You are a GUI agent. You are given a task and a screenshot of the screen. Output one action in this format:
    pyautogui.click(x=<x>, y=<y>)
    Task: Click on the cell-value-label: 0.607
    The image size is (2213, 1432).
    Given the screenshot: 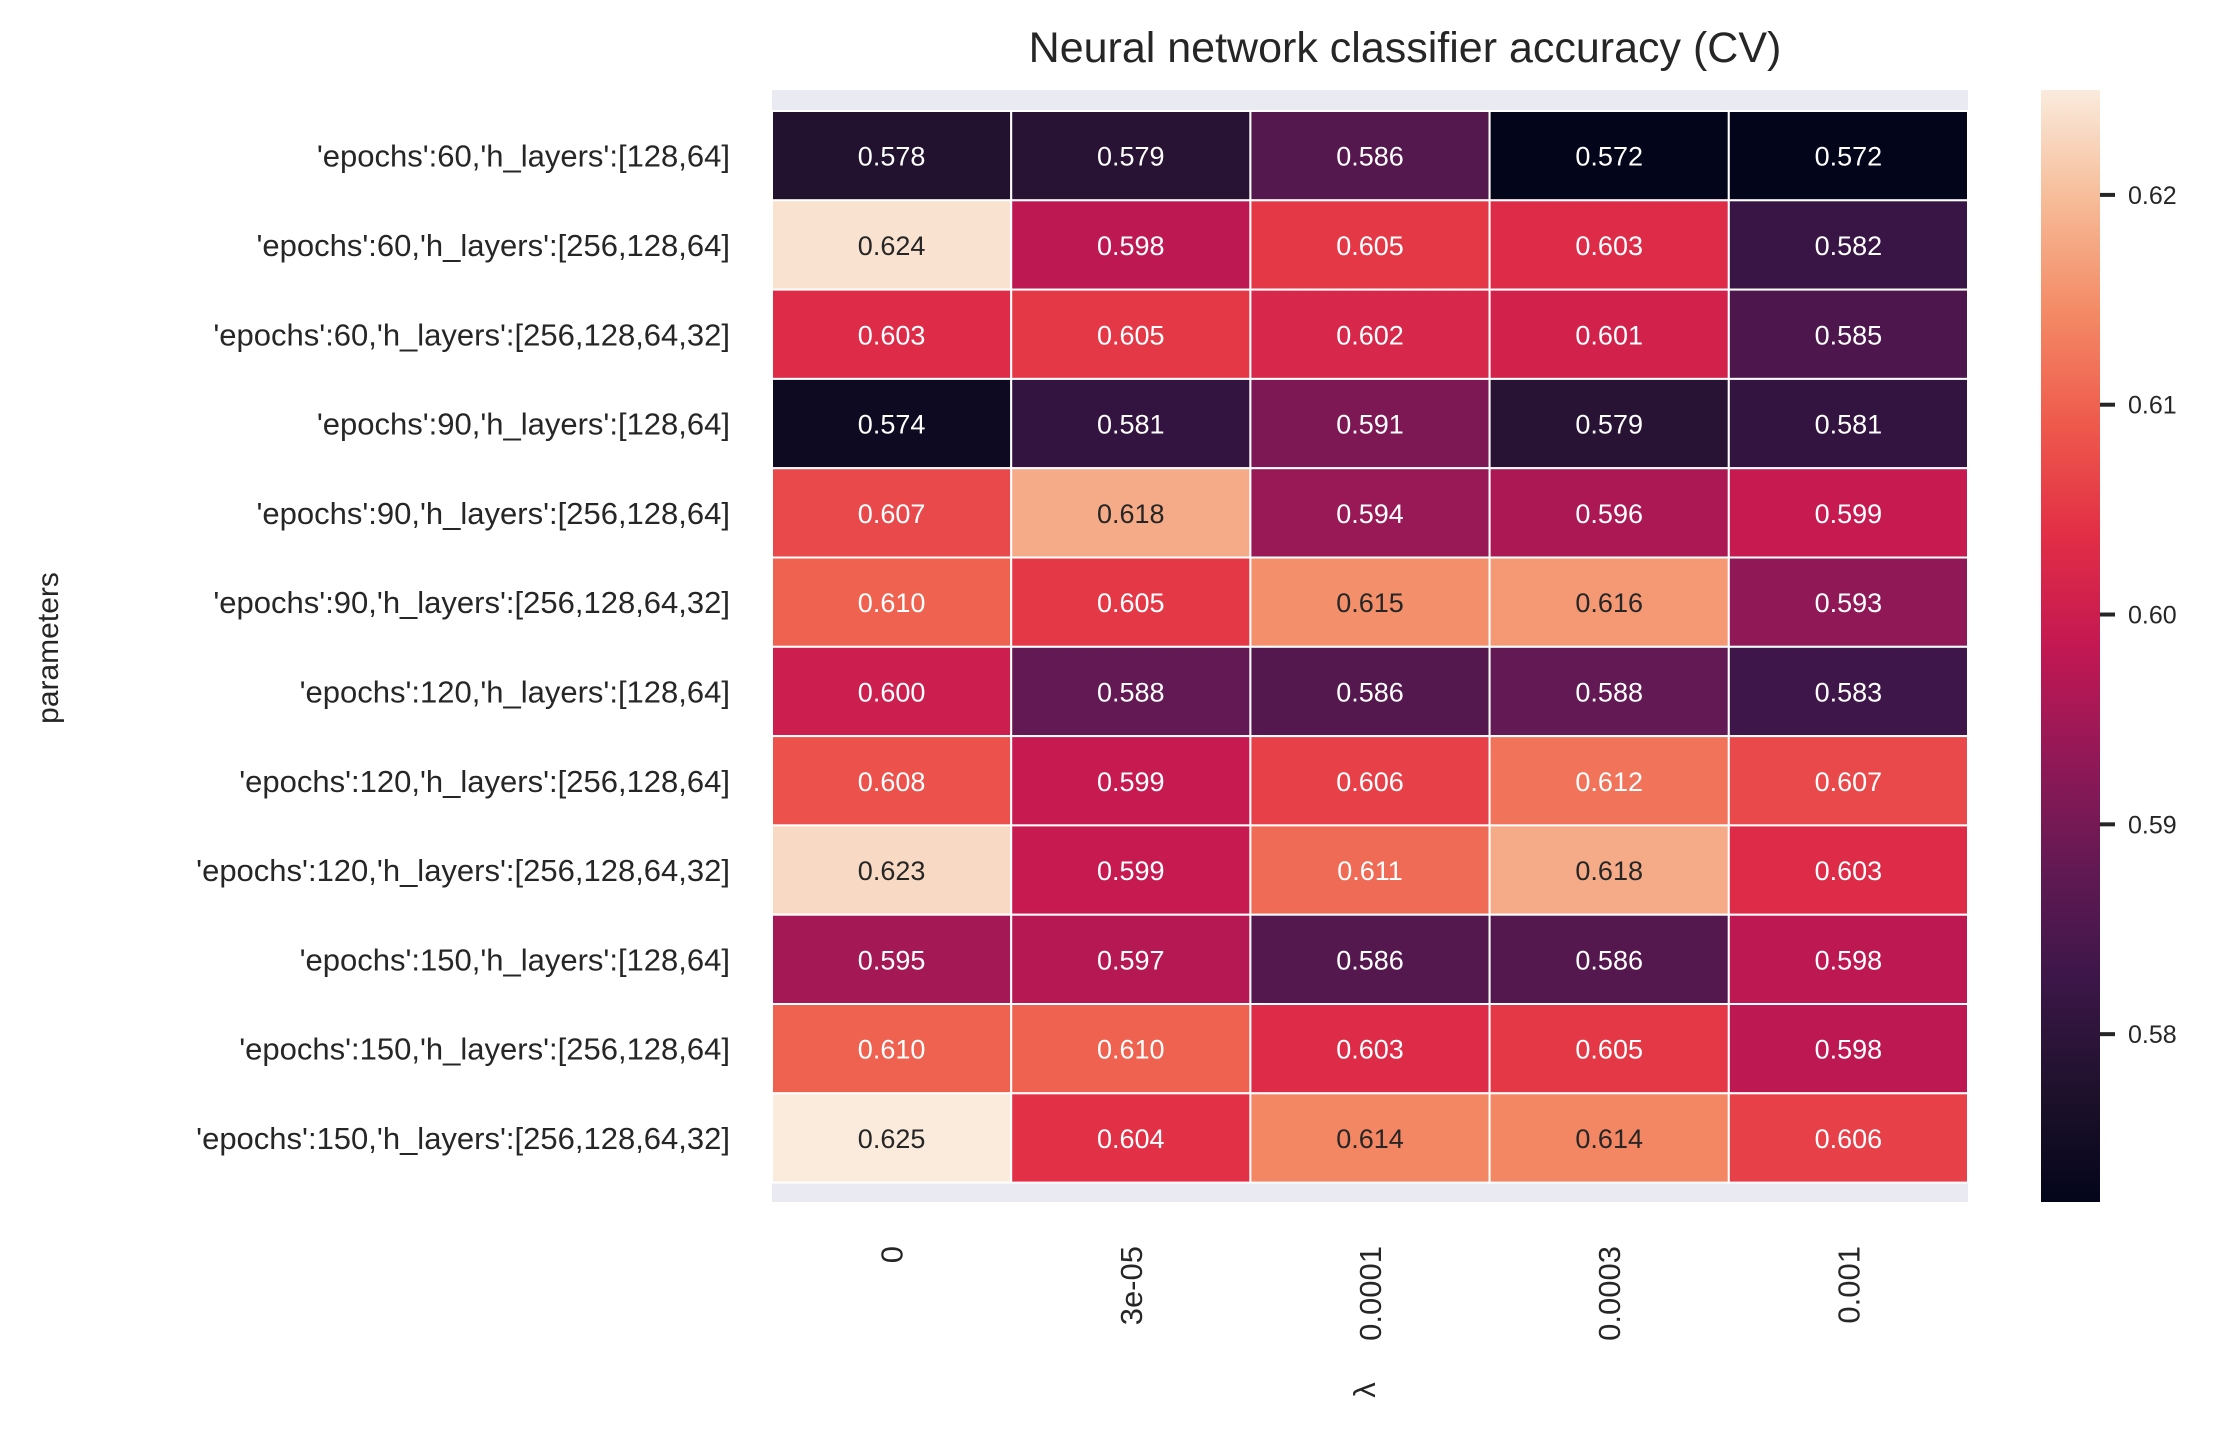 What is the action you would take?
    pyautogui.click(x=1849, y=782)
    